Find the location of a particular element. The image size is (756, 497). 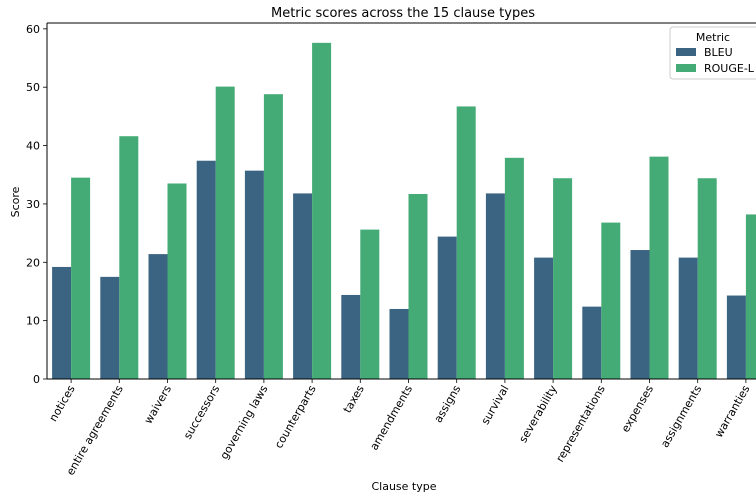

x-tick-label: expenses is located at coordinates (637, 409).